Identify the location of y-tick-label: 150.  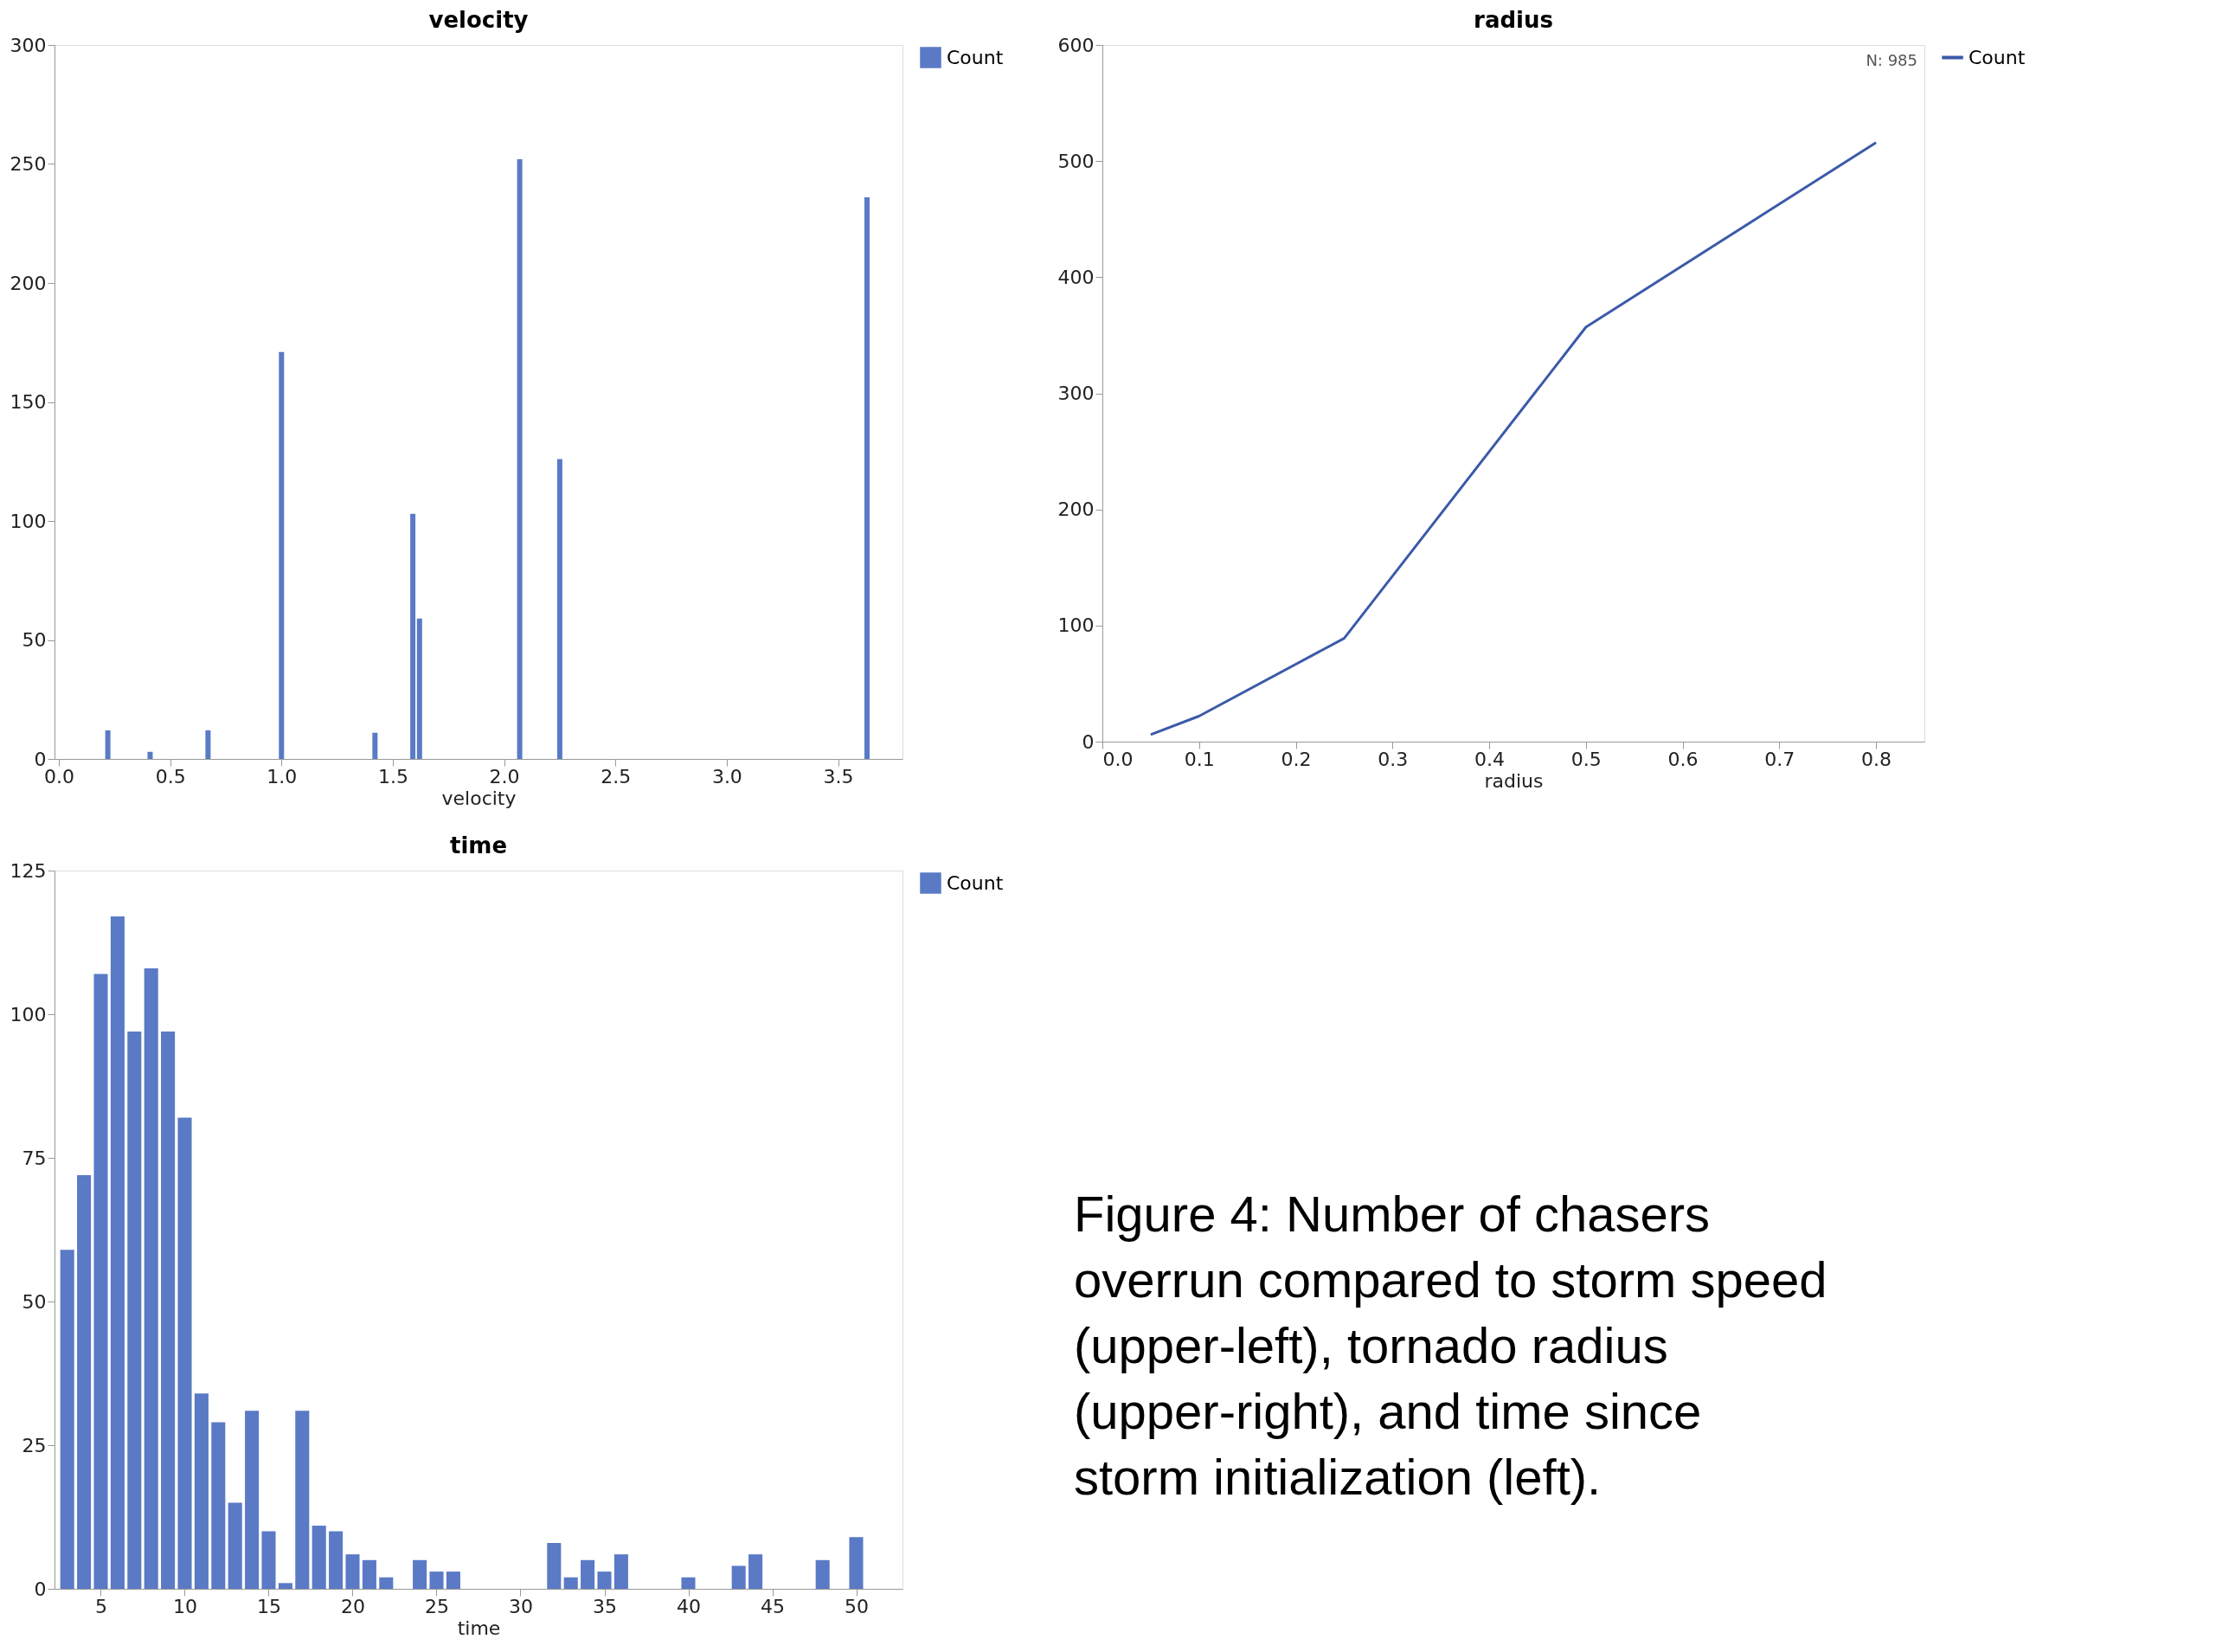
(28, 402).